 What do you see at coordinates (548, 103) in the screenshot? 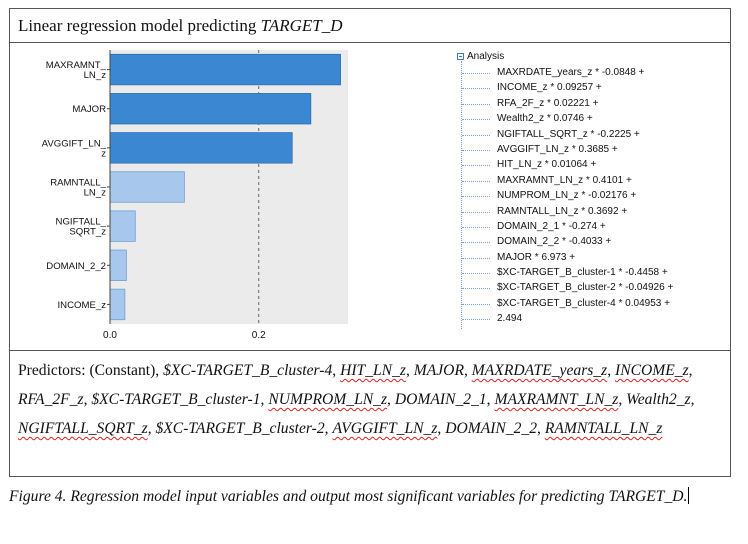
I see `tree-item-label: RFA_2F_z * 0.02221 +` at bounding box center [548, 103].